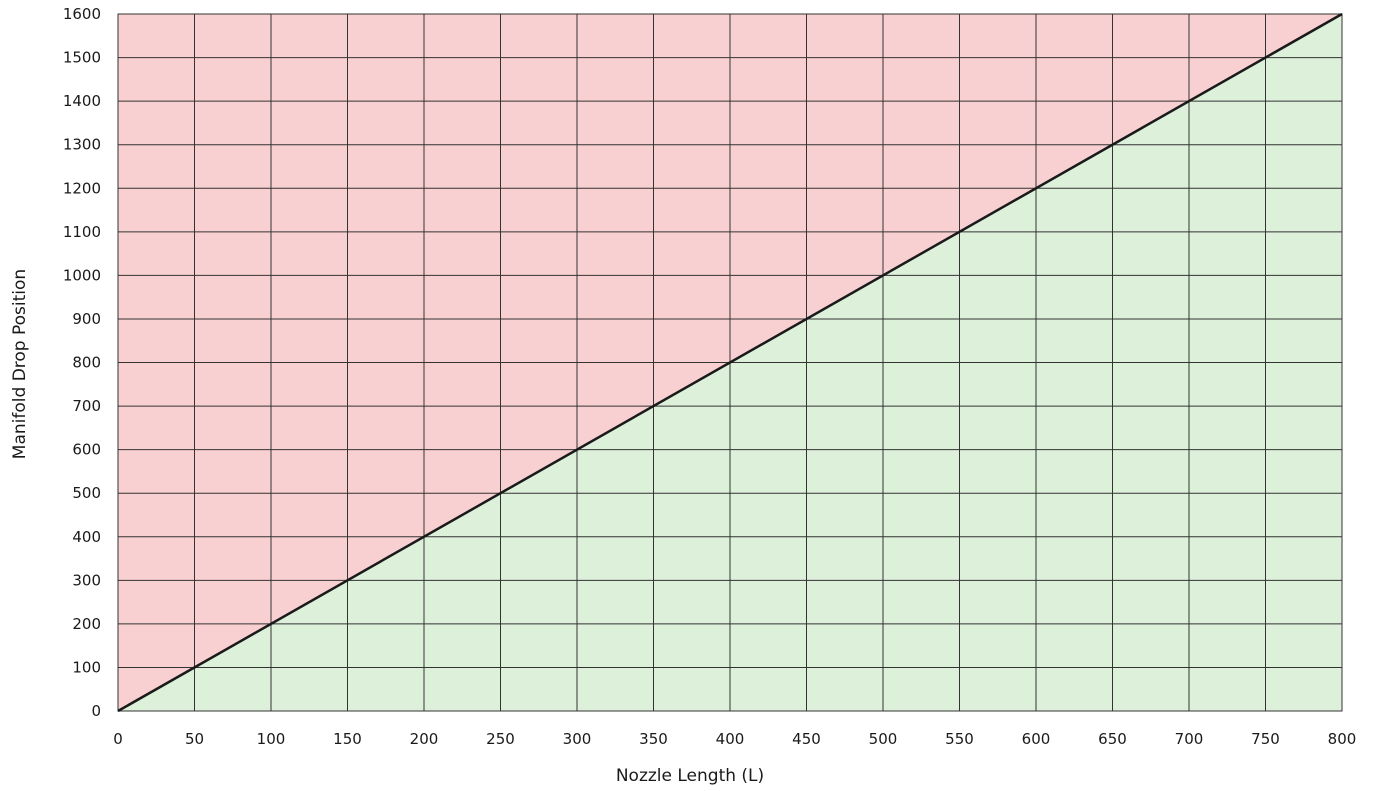  I want to click on x-tick-label: 400, so click(730, 739).